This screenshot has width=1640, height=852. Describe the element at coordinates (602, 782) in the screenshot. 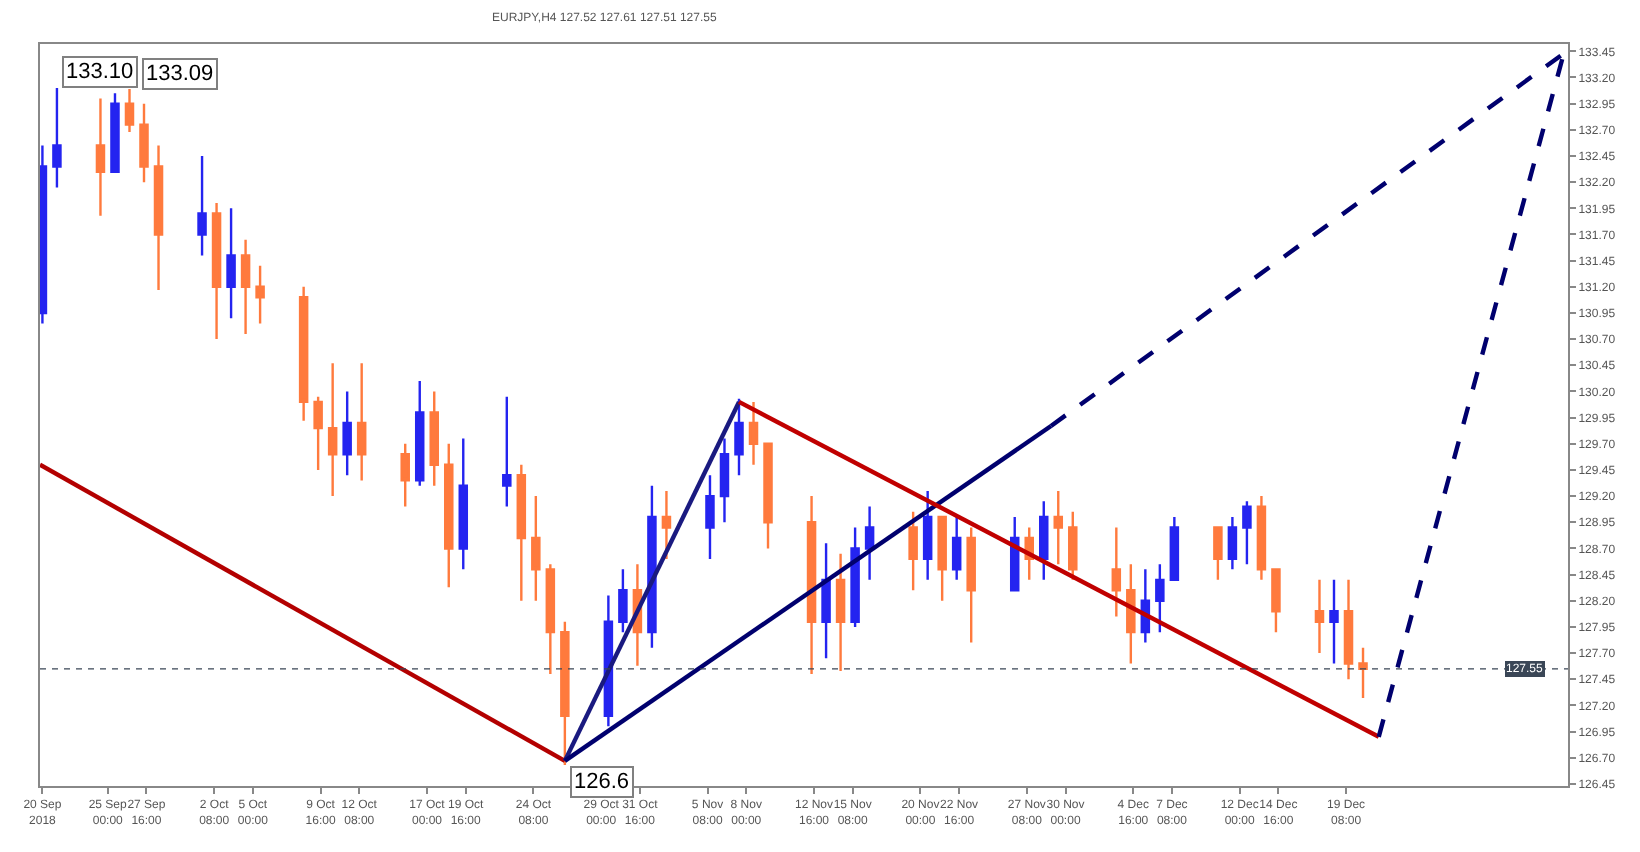

I see `annotation: 126.6` at that location.